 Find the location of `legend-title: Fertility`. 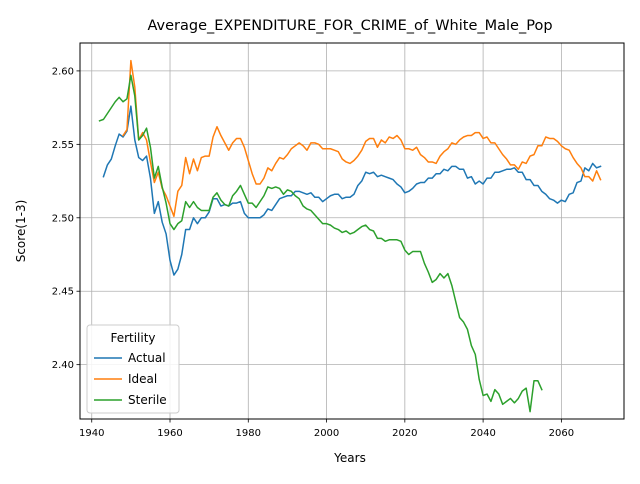

legend-title: Fertility is located at coordinates (132, 338).